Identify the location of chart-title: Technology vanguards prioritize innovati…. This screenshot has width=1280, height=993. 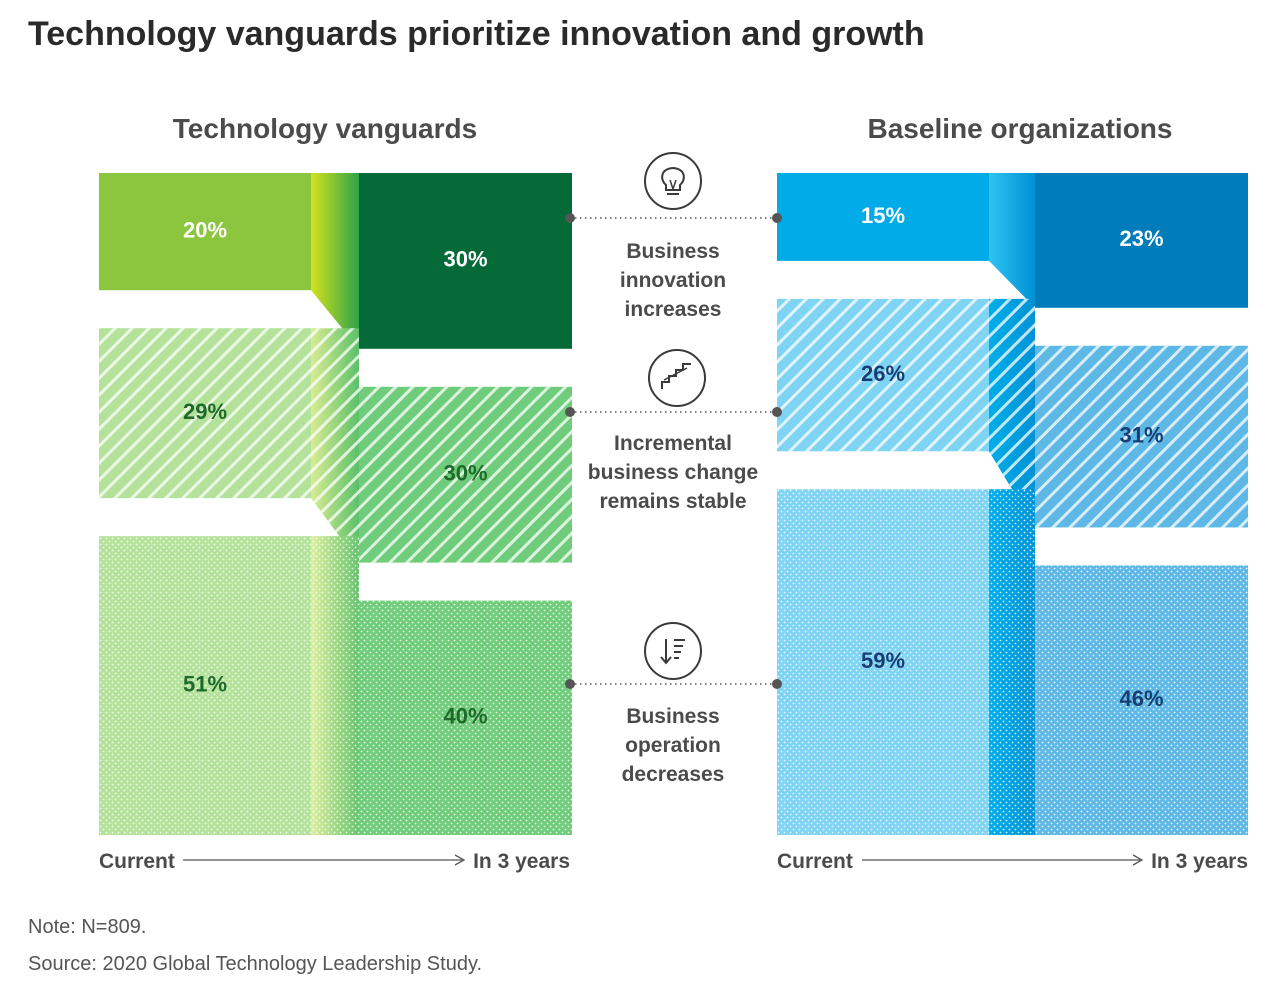
(476, 34).